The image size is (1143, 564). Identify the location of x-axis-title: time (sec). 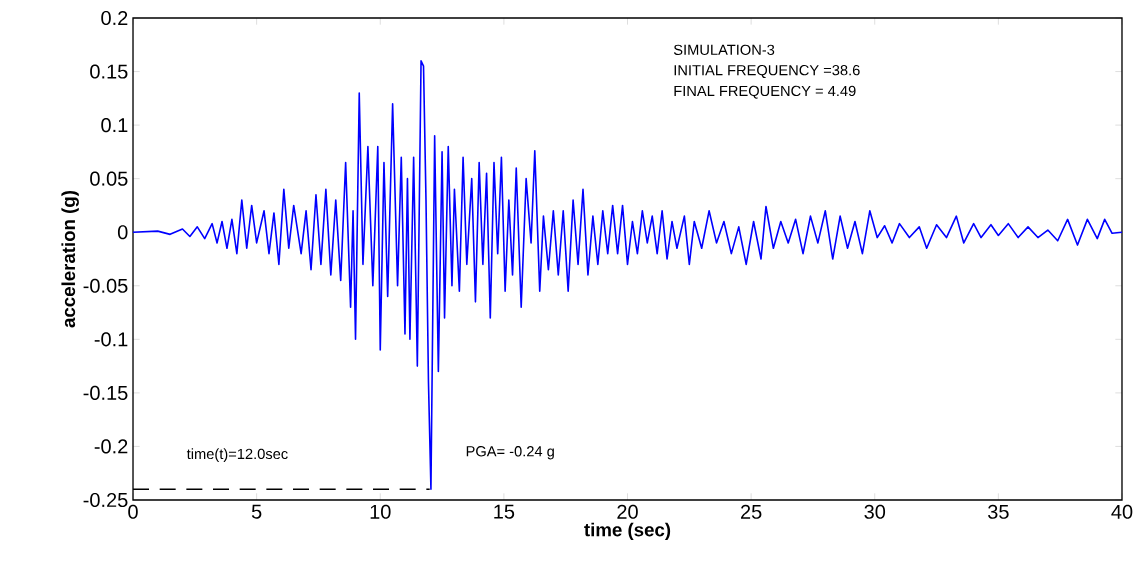
(627, 531).